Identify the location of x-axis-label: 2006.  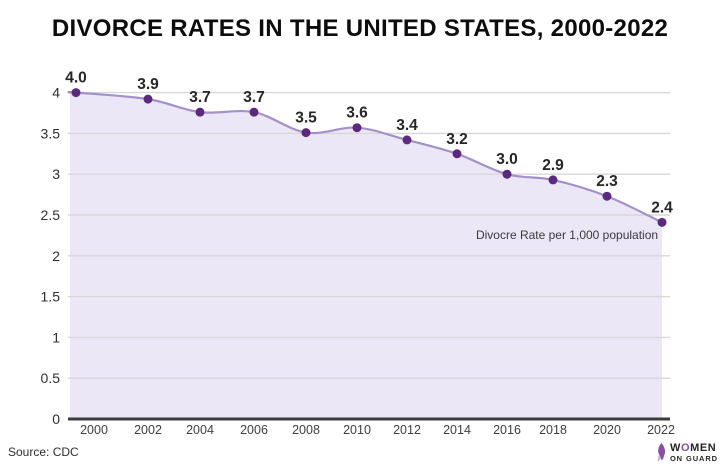
(254, 430).